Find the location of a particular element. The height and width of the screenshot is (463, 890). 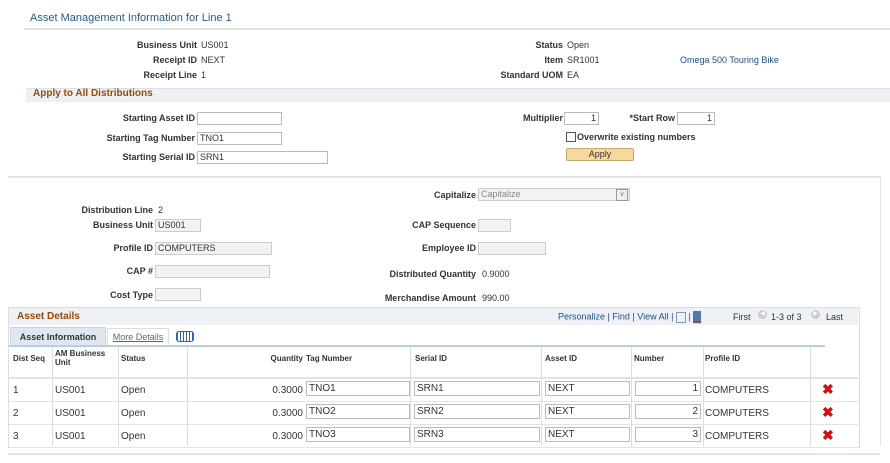

cap-sequence-input is located at coordinates (494, 225).